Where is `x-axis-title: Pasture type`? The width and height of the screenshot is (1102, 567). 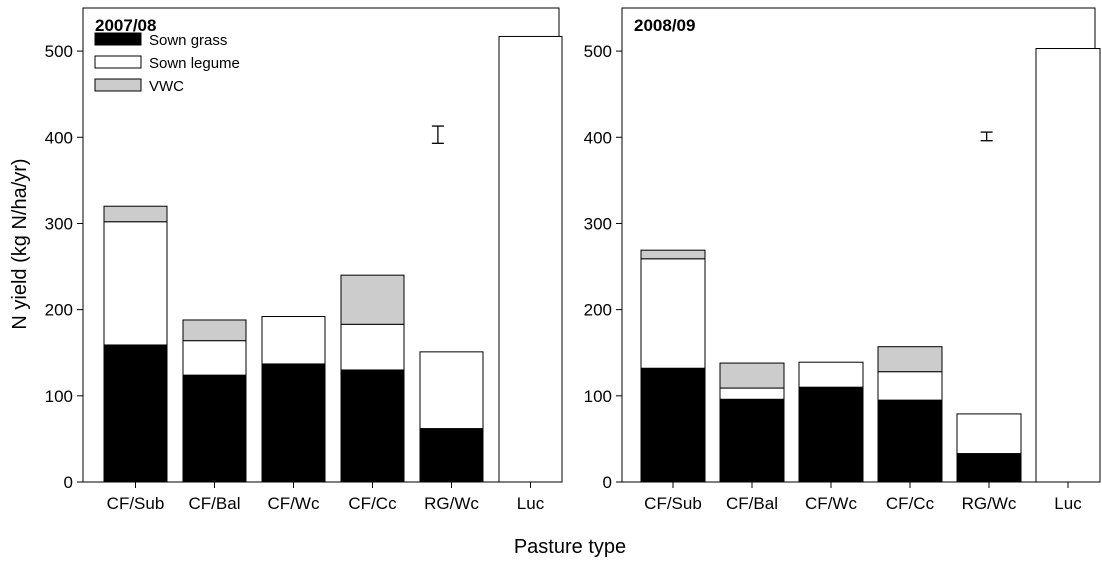
x-axis-title: Pasture type is located at coordinates (570, 547).